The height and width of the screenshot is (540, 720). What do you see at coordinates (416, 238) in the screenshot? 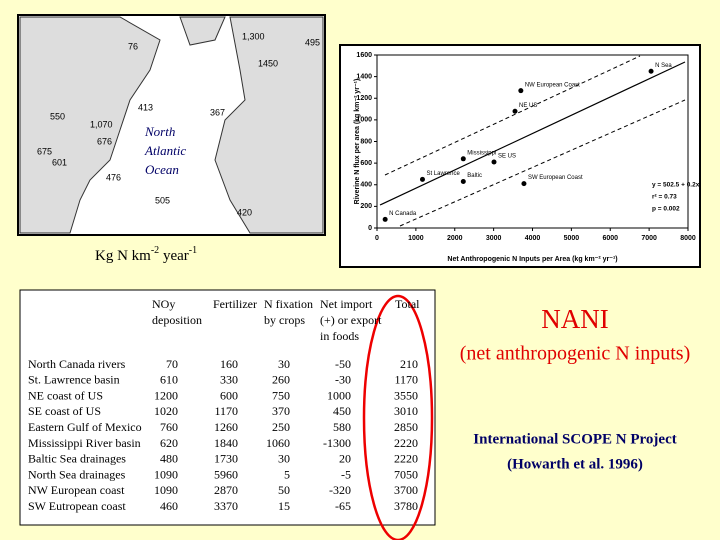
I see `x-tick-label: 1000` at bounding box center [416, 238].